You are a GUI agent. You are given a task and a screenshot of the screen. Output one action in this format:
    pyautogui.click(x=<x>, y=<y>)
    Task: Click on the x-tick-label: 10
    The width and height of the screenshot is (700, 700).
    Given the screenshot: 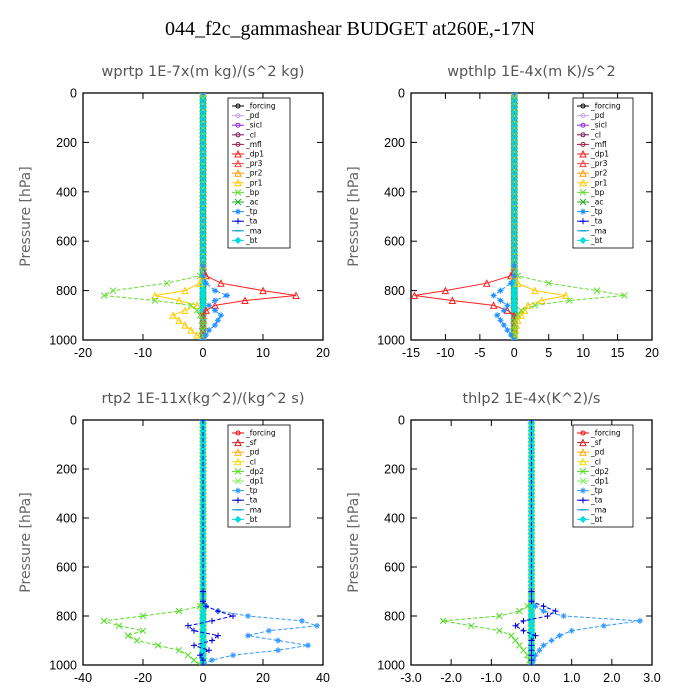 What is the action you would take?
    pyautogui.click(x=263, y=353)
    